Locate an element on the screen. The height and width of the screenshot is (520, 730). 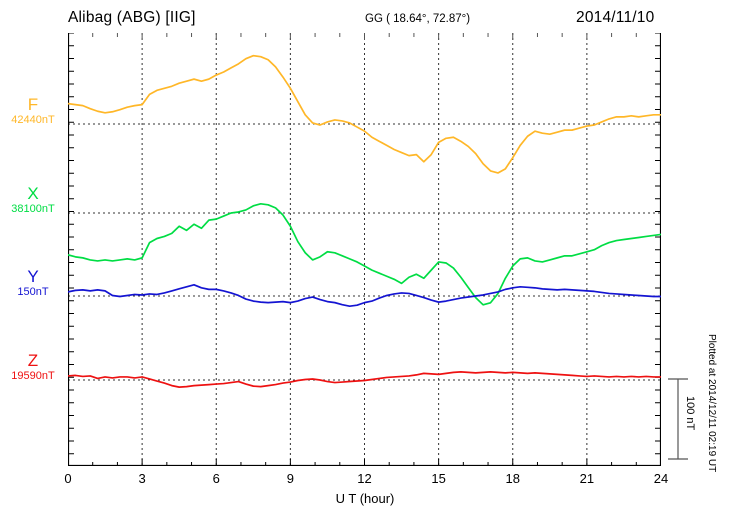
component-label-y: Y 150nT is located at coordinates (33, 283).